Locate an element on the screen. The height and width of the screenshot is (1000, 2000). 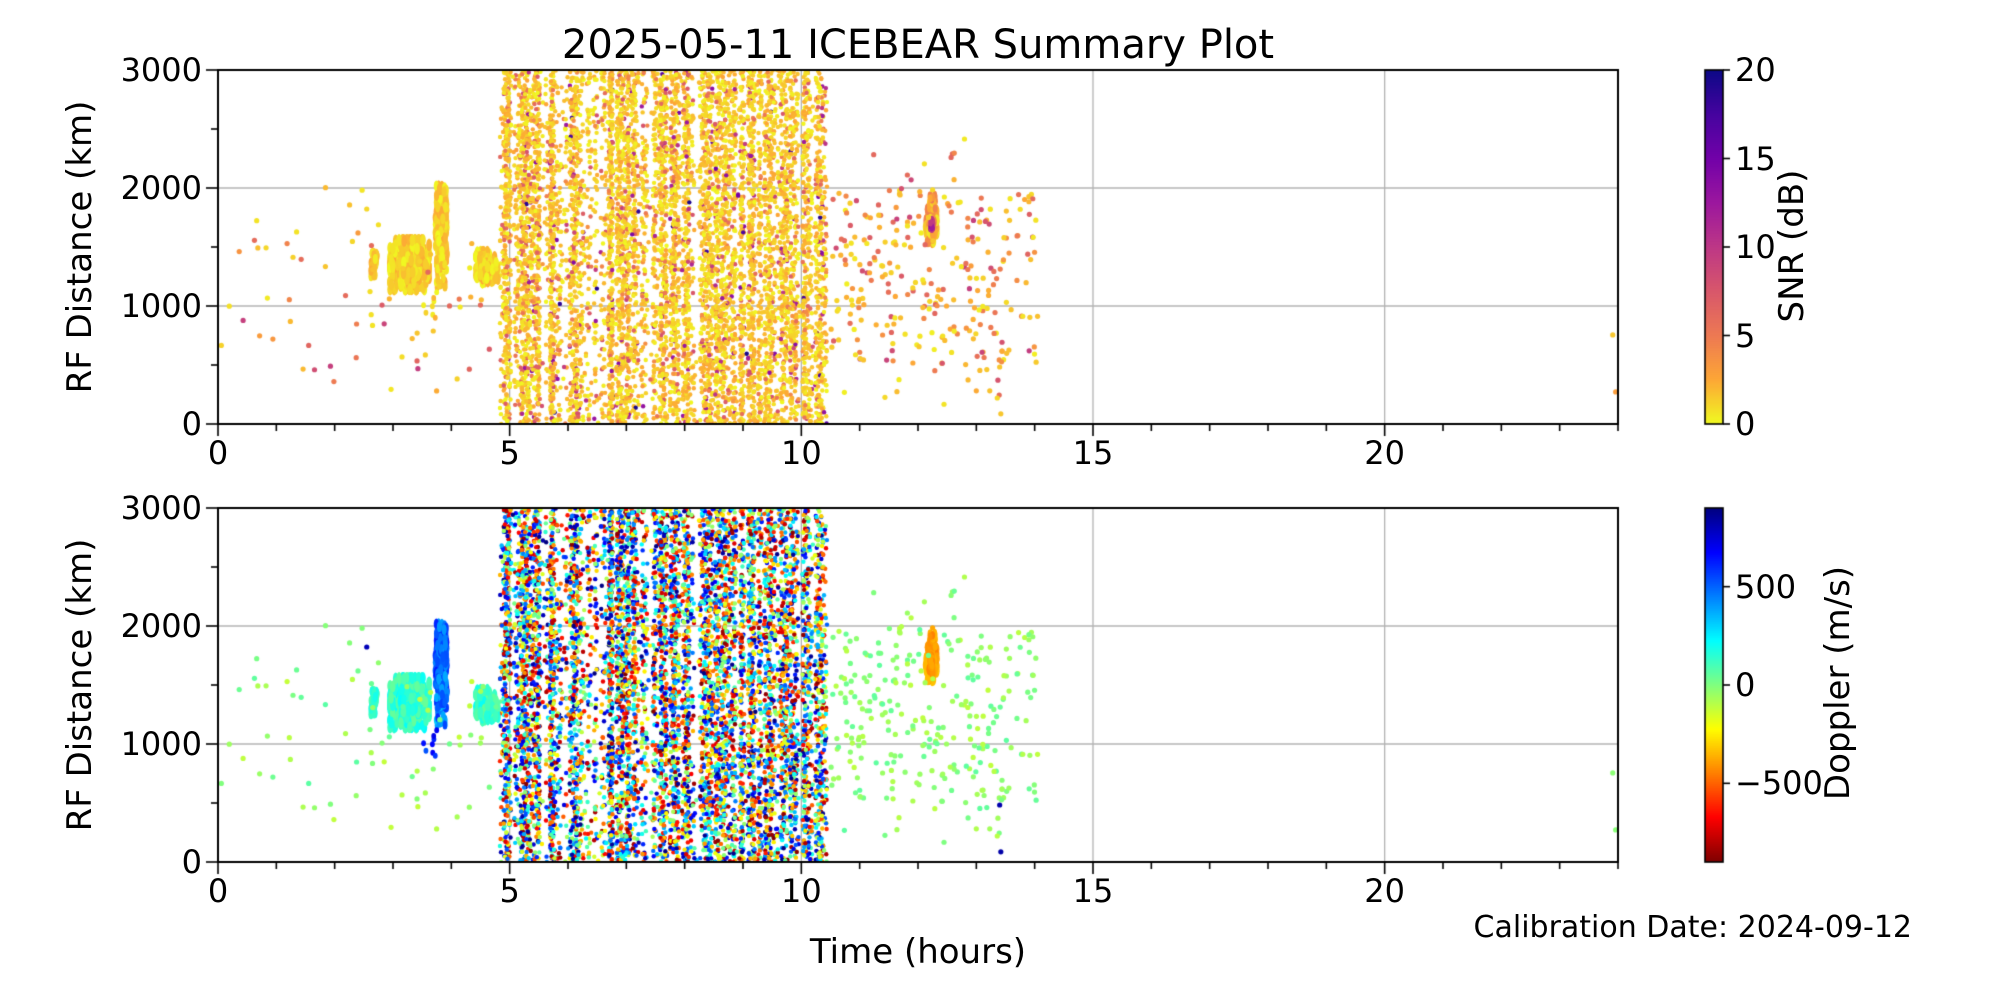
doppler-panel-y-tick-0: 0 is located at coordinates (191, 862).